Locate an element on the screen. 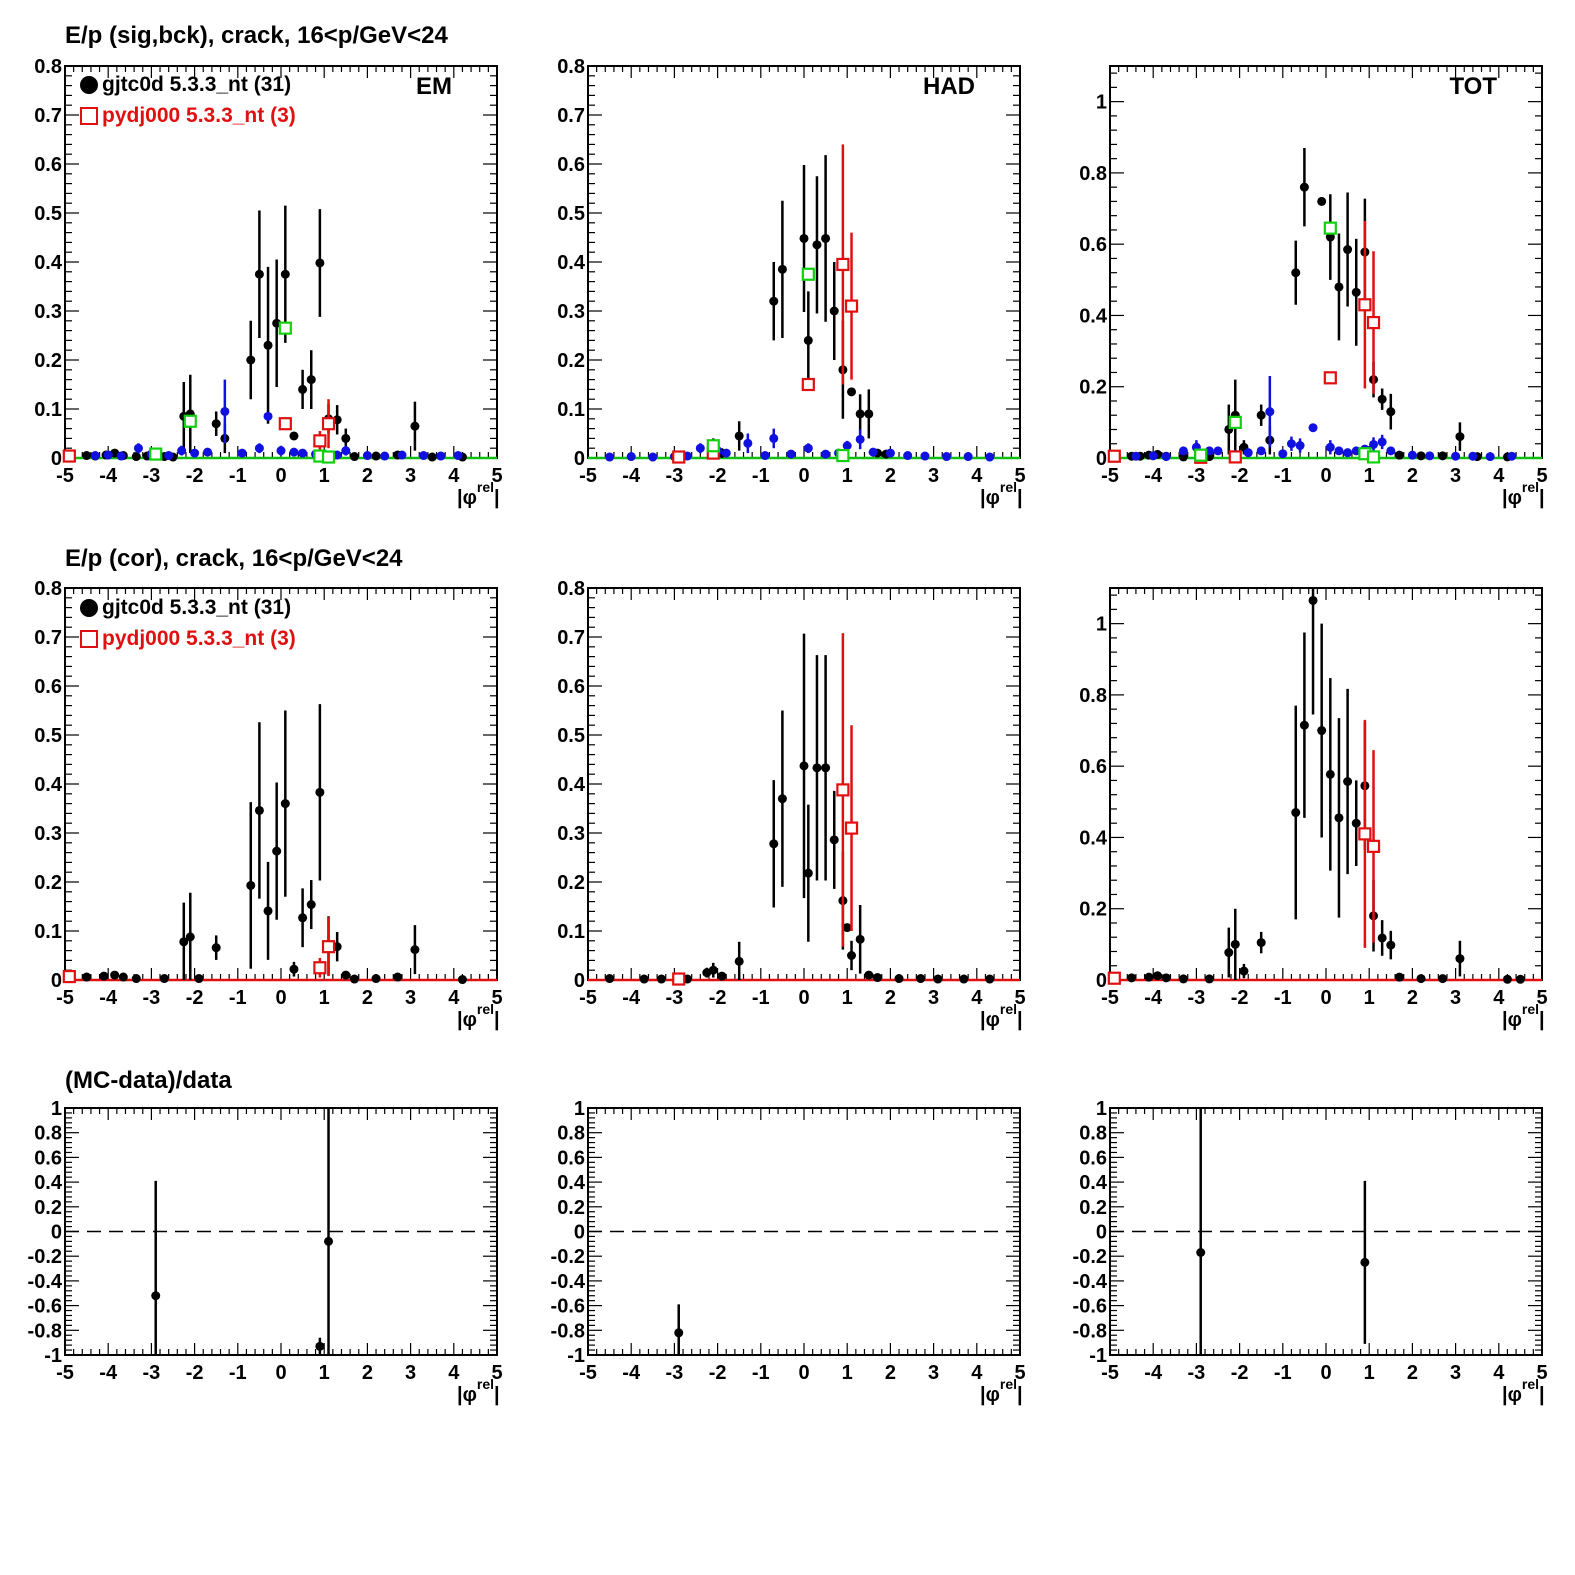 This screenshot has height=1575, width=1575. legend-item-data: gjtc0d 5.3.3_nt (31) is located at coordinates (188, 84).